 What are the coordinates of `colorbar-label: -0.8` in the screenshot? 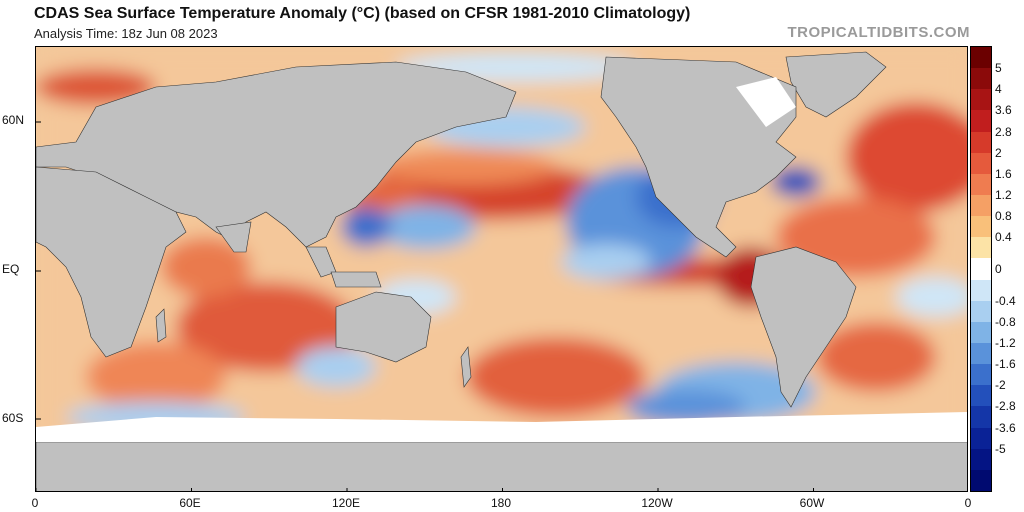 It's located at (1005, 321).